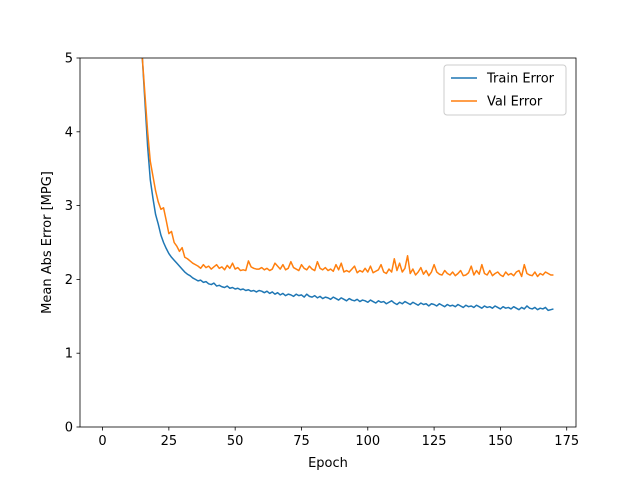 Image resolution: width=640 pixels, height=480 pixels. Describe the element at coordinates (520, 79) in the screenshot. I see `legend-label: Train Error` at that location.